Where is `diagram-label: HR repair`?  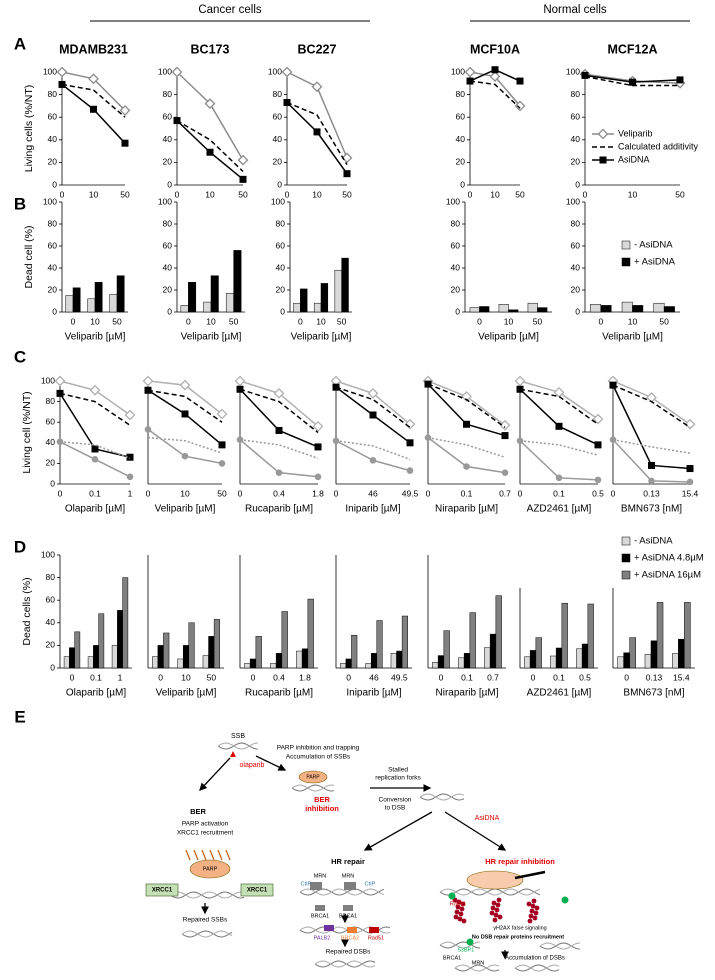
diagram-label: HR repair is located at coordinates (348, 861).